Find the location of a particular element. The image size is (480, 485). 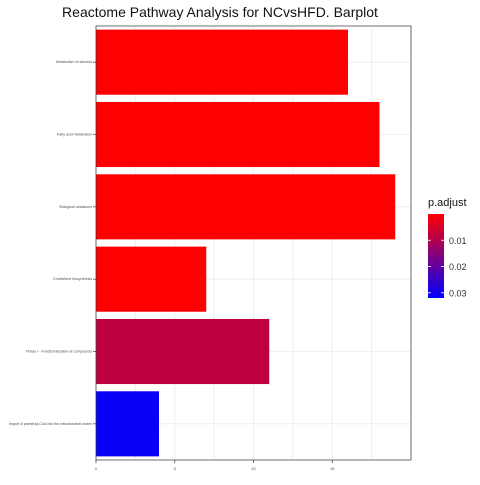

y-tick-label: Metabolism of steroids is located at coordinates (74, 62).